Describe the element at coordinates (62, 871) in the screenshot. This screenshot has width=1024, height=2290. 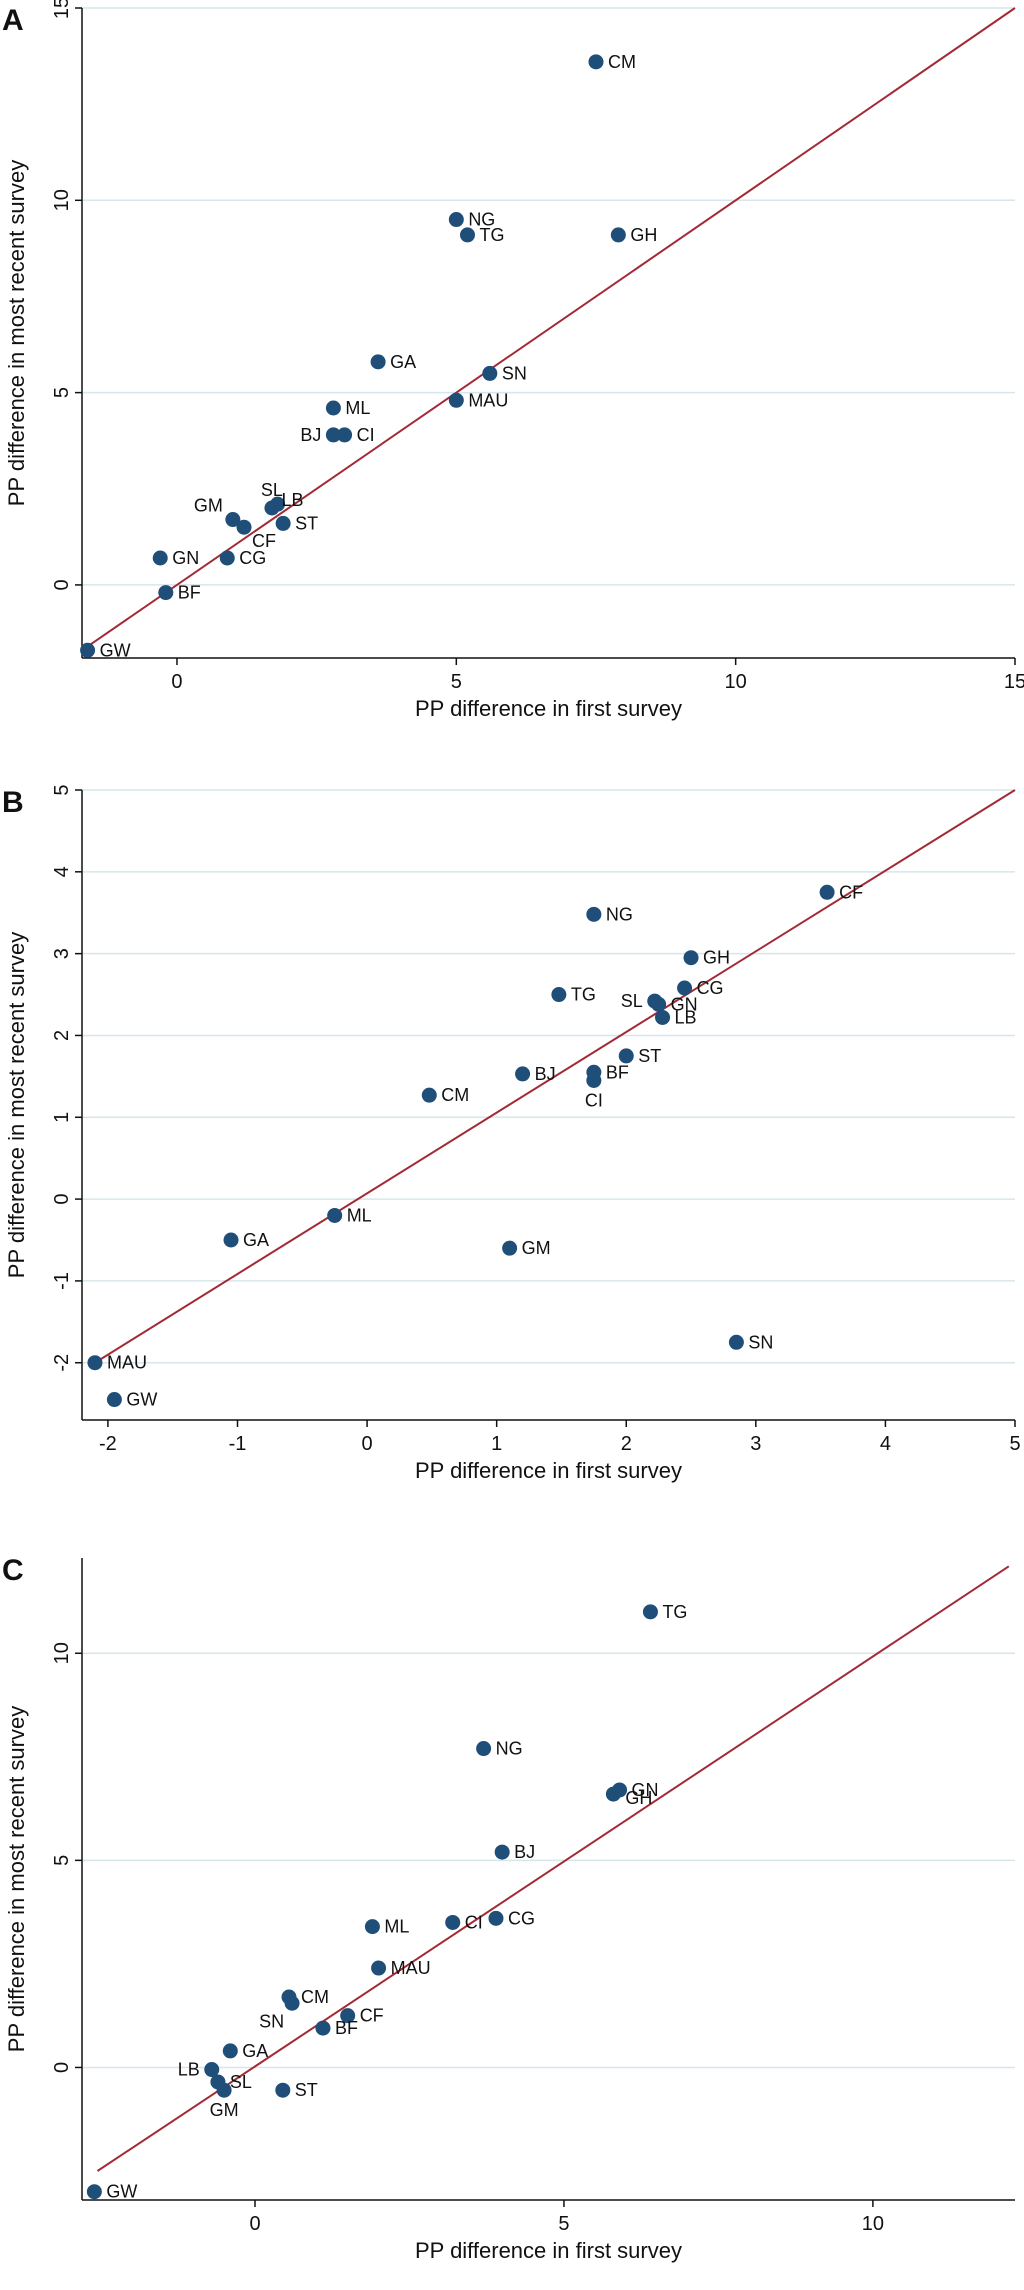
I see `y-tick-label: 4` at that location.